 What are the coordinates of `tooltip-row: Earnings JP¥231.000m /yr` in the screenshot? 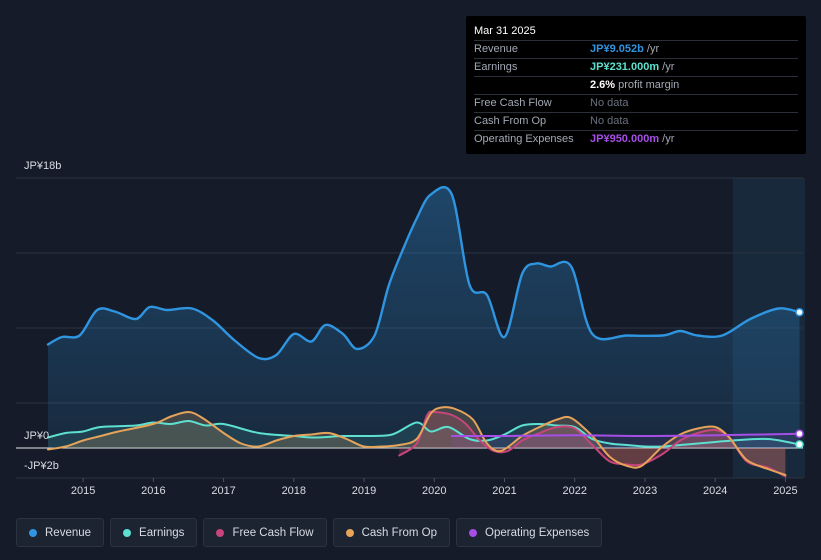 It's located at (636, 67).